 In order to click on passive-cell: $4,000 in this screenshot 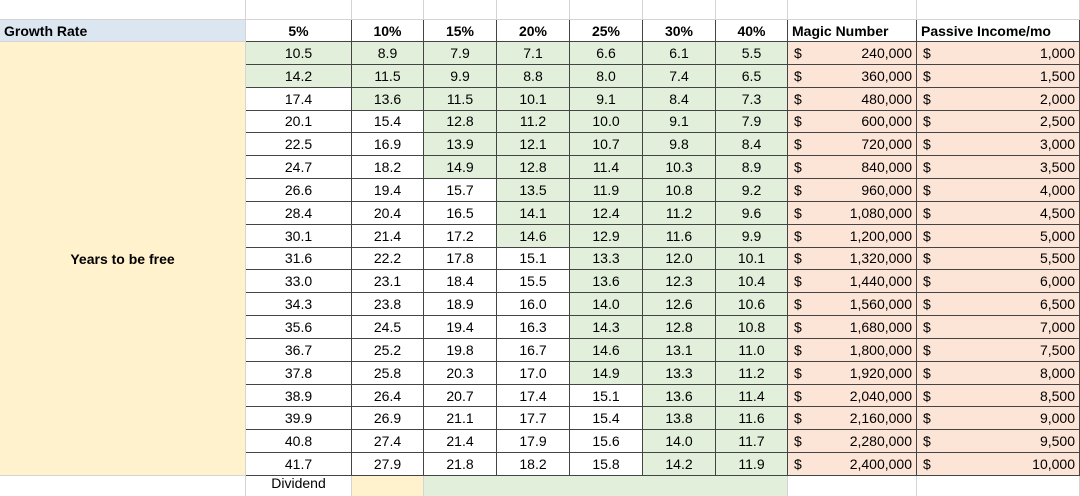, I will do `click(998, 190)`.